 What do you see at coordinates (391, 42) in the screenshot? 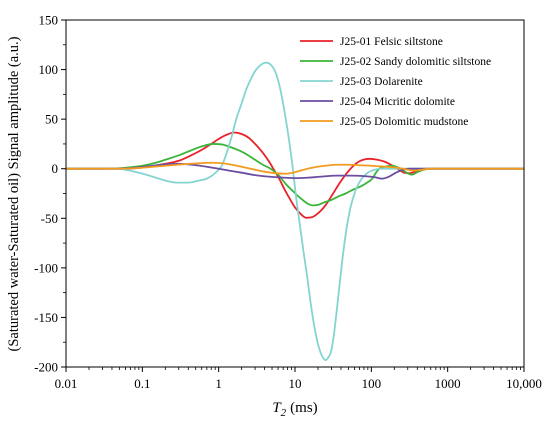
I see `legend-label: J25-01 Felsic siltstone` at bounding box center [391, 42].